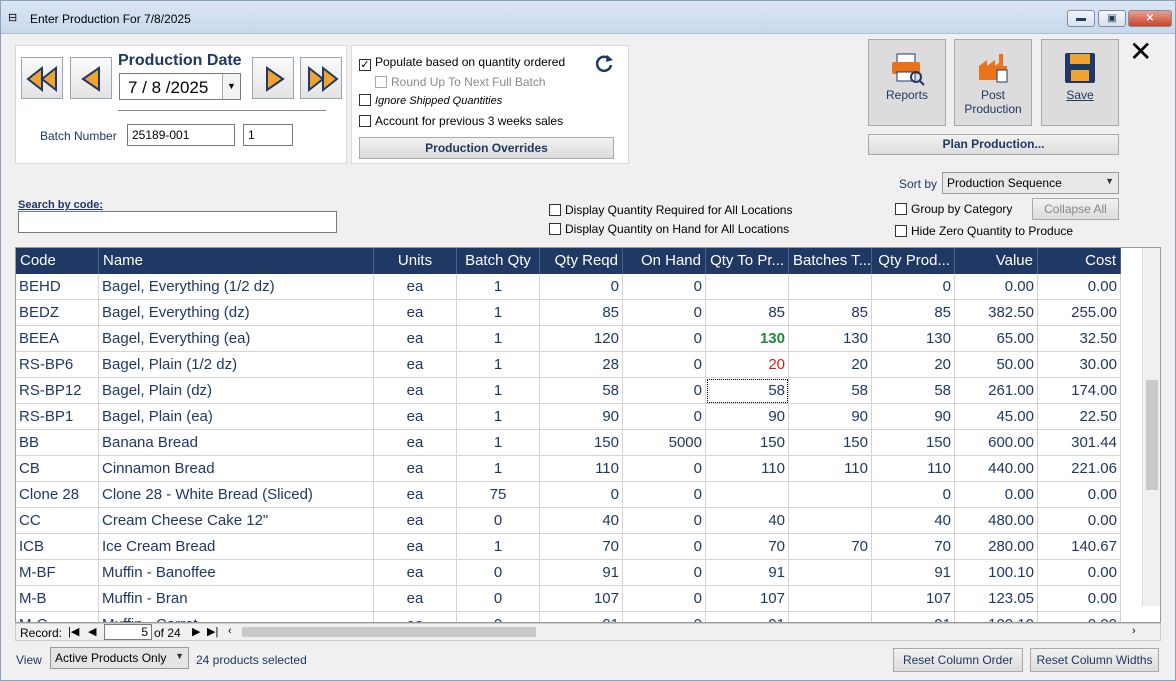  Describe the element at coordinates (180, 86) in the screenshot. I see `production-date-picker: 7 / 8 /2025 ▼` at that location.